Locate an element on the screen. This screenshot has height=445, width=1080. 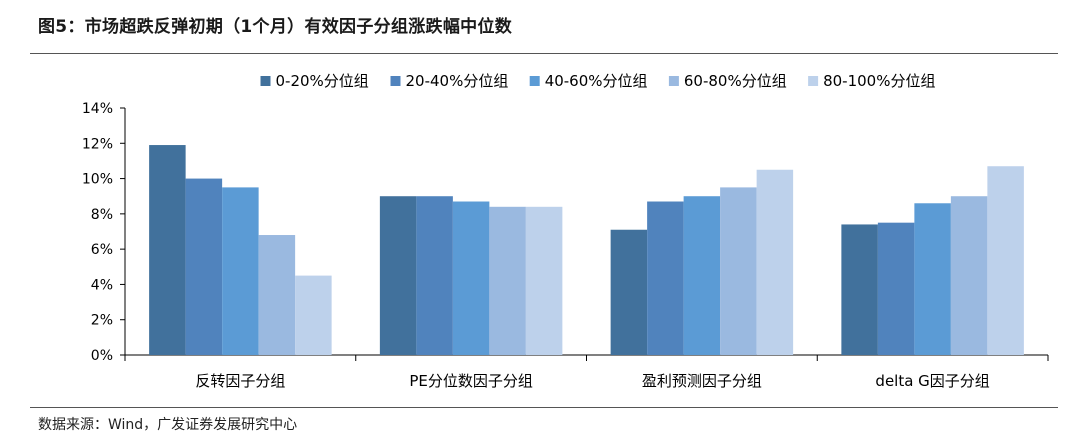
y-axis: 0% 2% 4% 6% 8% 10% 12% 14% is located at coordinates (104, 232).